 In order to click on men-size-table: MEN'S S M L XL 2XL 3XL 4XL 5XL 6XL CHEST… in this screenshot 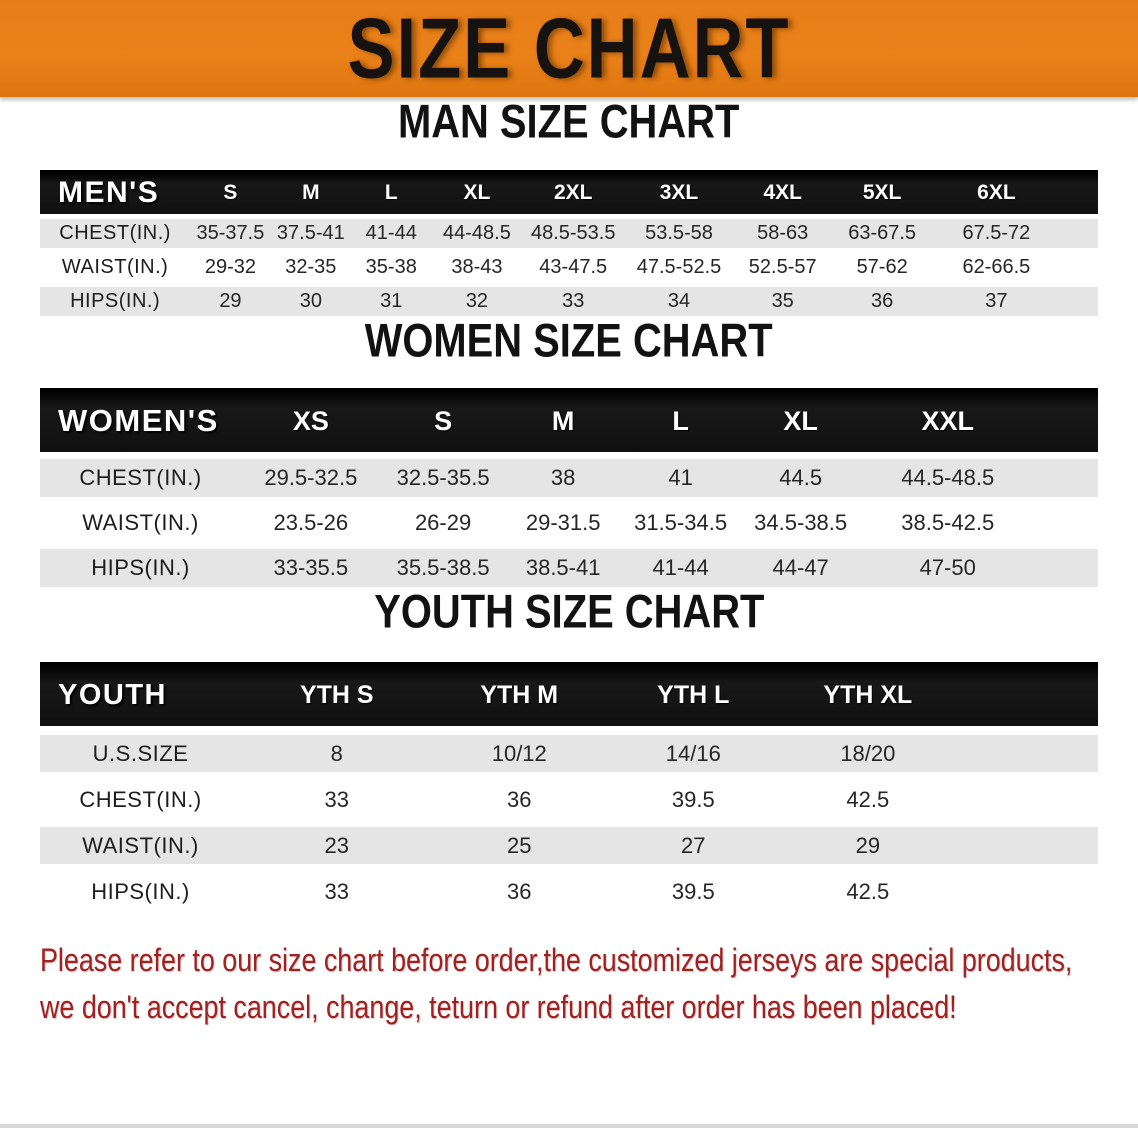, I will do `click(569, 243)`.